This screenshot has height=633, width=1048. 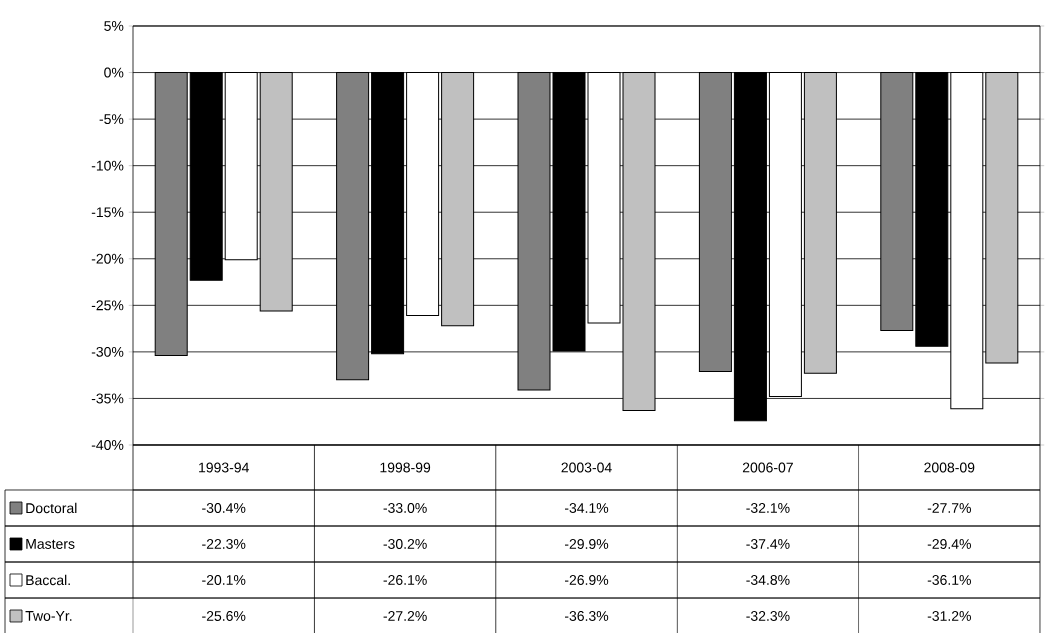 What do you see at coordinates (405, 467) in the screenshot?
I see `x-tick-label: 1998-99` at bounding box center [405, 467].